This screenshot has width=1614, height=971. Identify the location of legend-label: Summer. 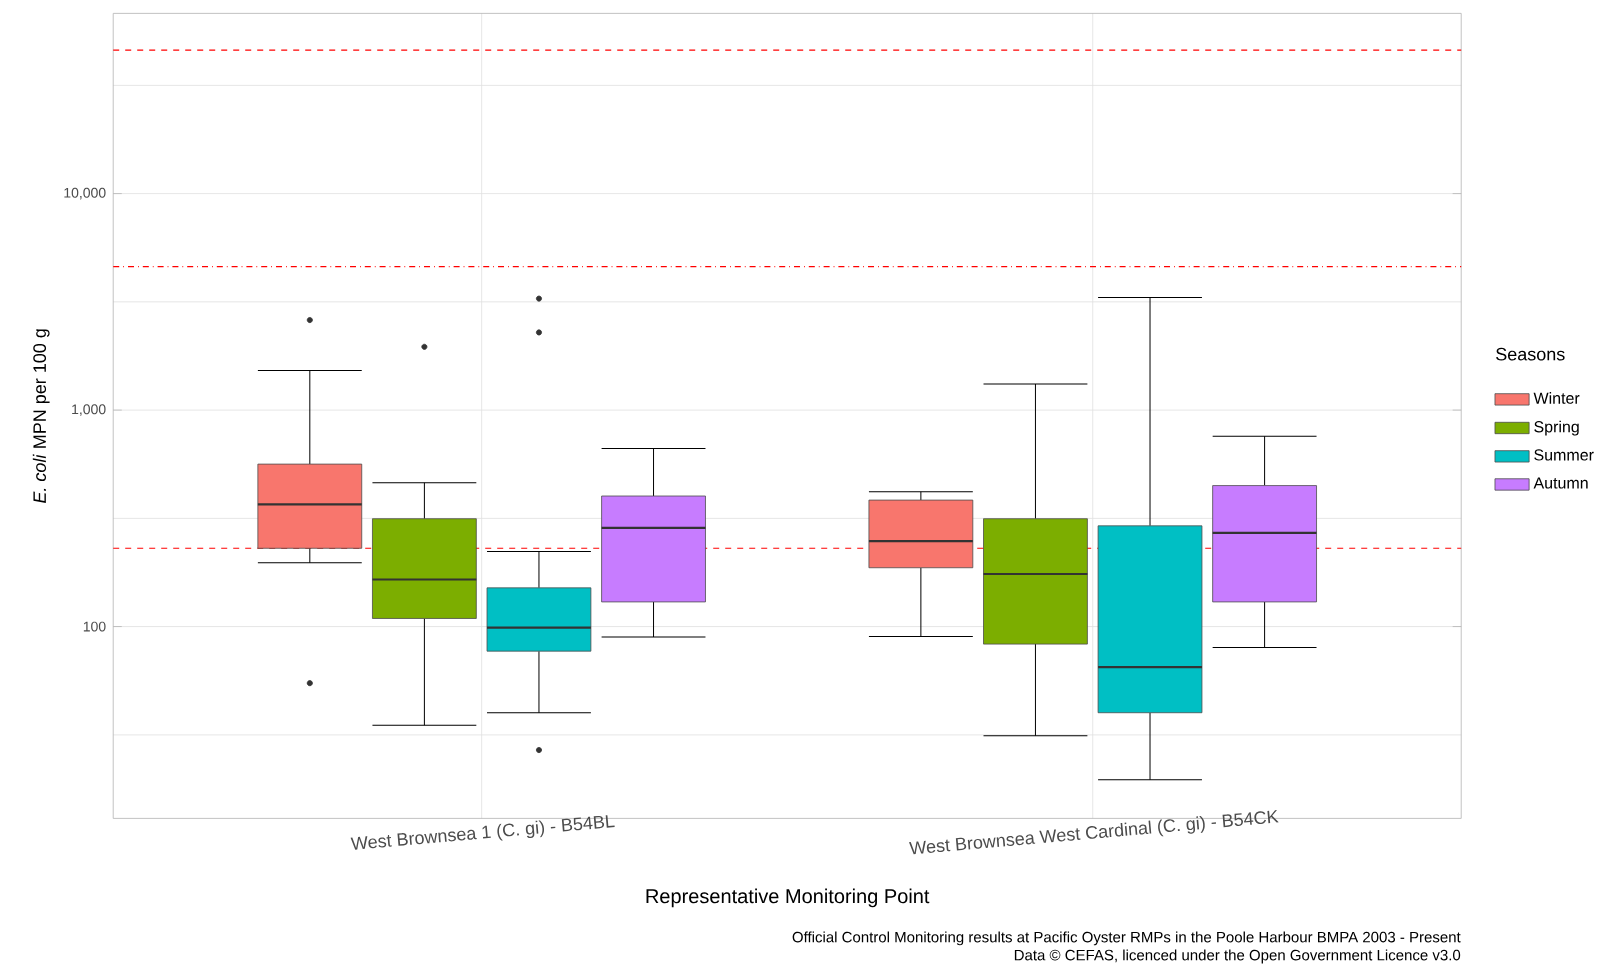
(1564, 455).